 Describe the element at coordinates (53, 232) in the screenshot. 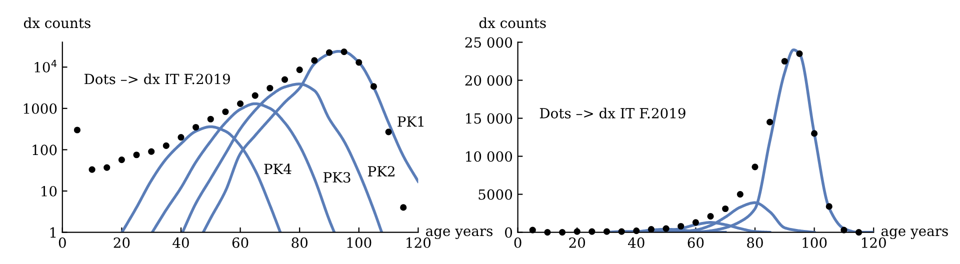

I see `y-tick-label: 1` at that location.